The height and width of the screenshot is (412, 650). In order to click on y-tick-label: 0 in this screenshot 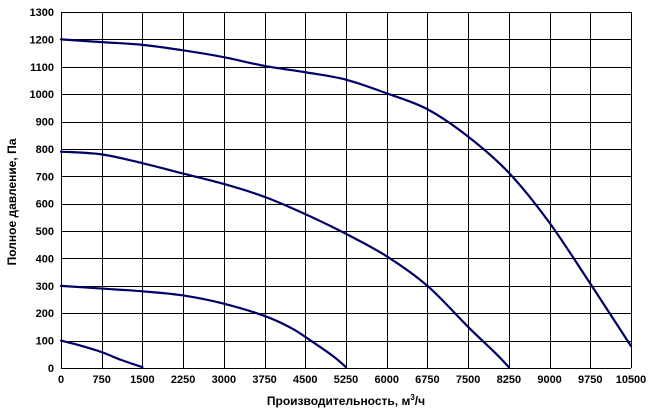, I will do `click(51, 369)`.